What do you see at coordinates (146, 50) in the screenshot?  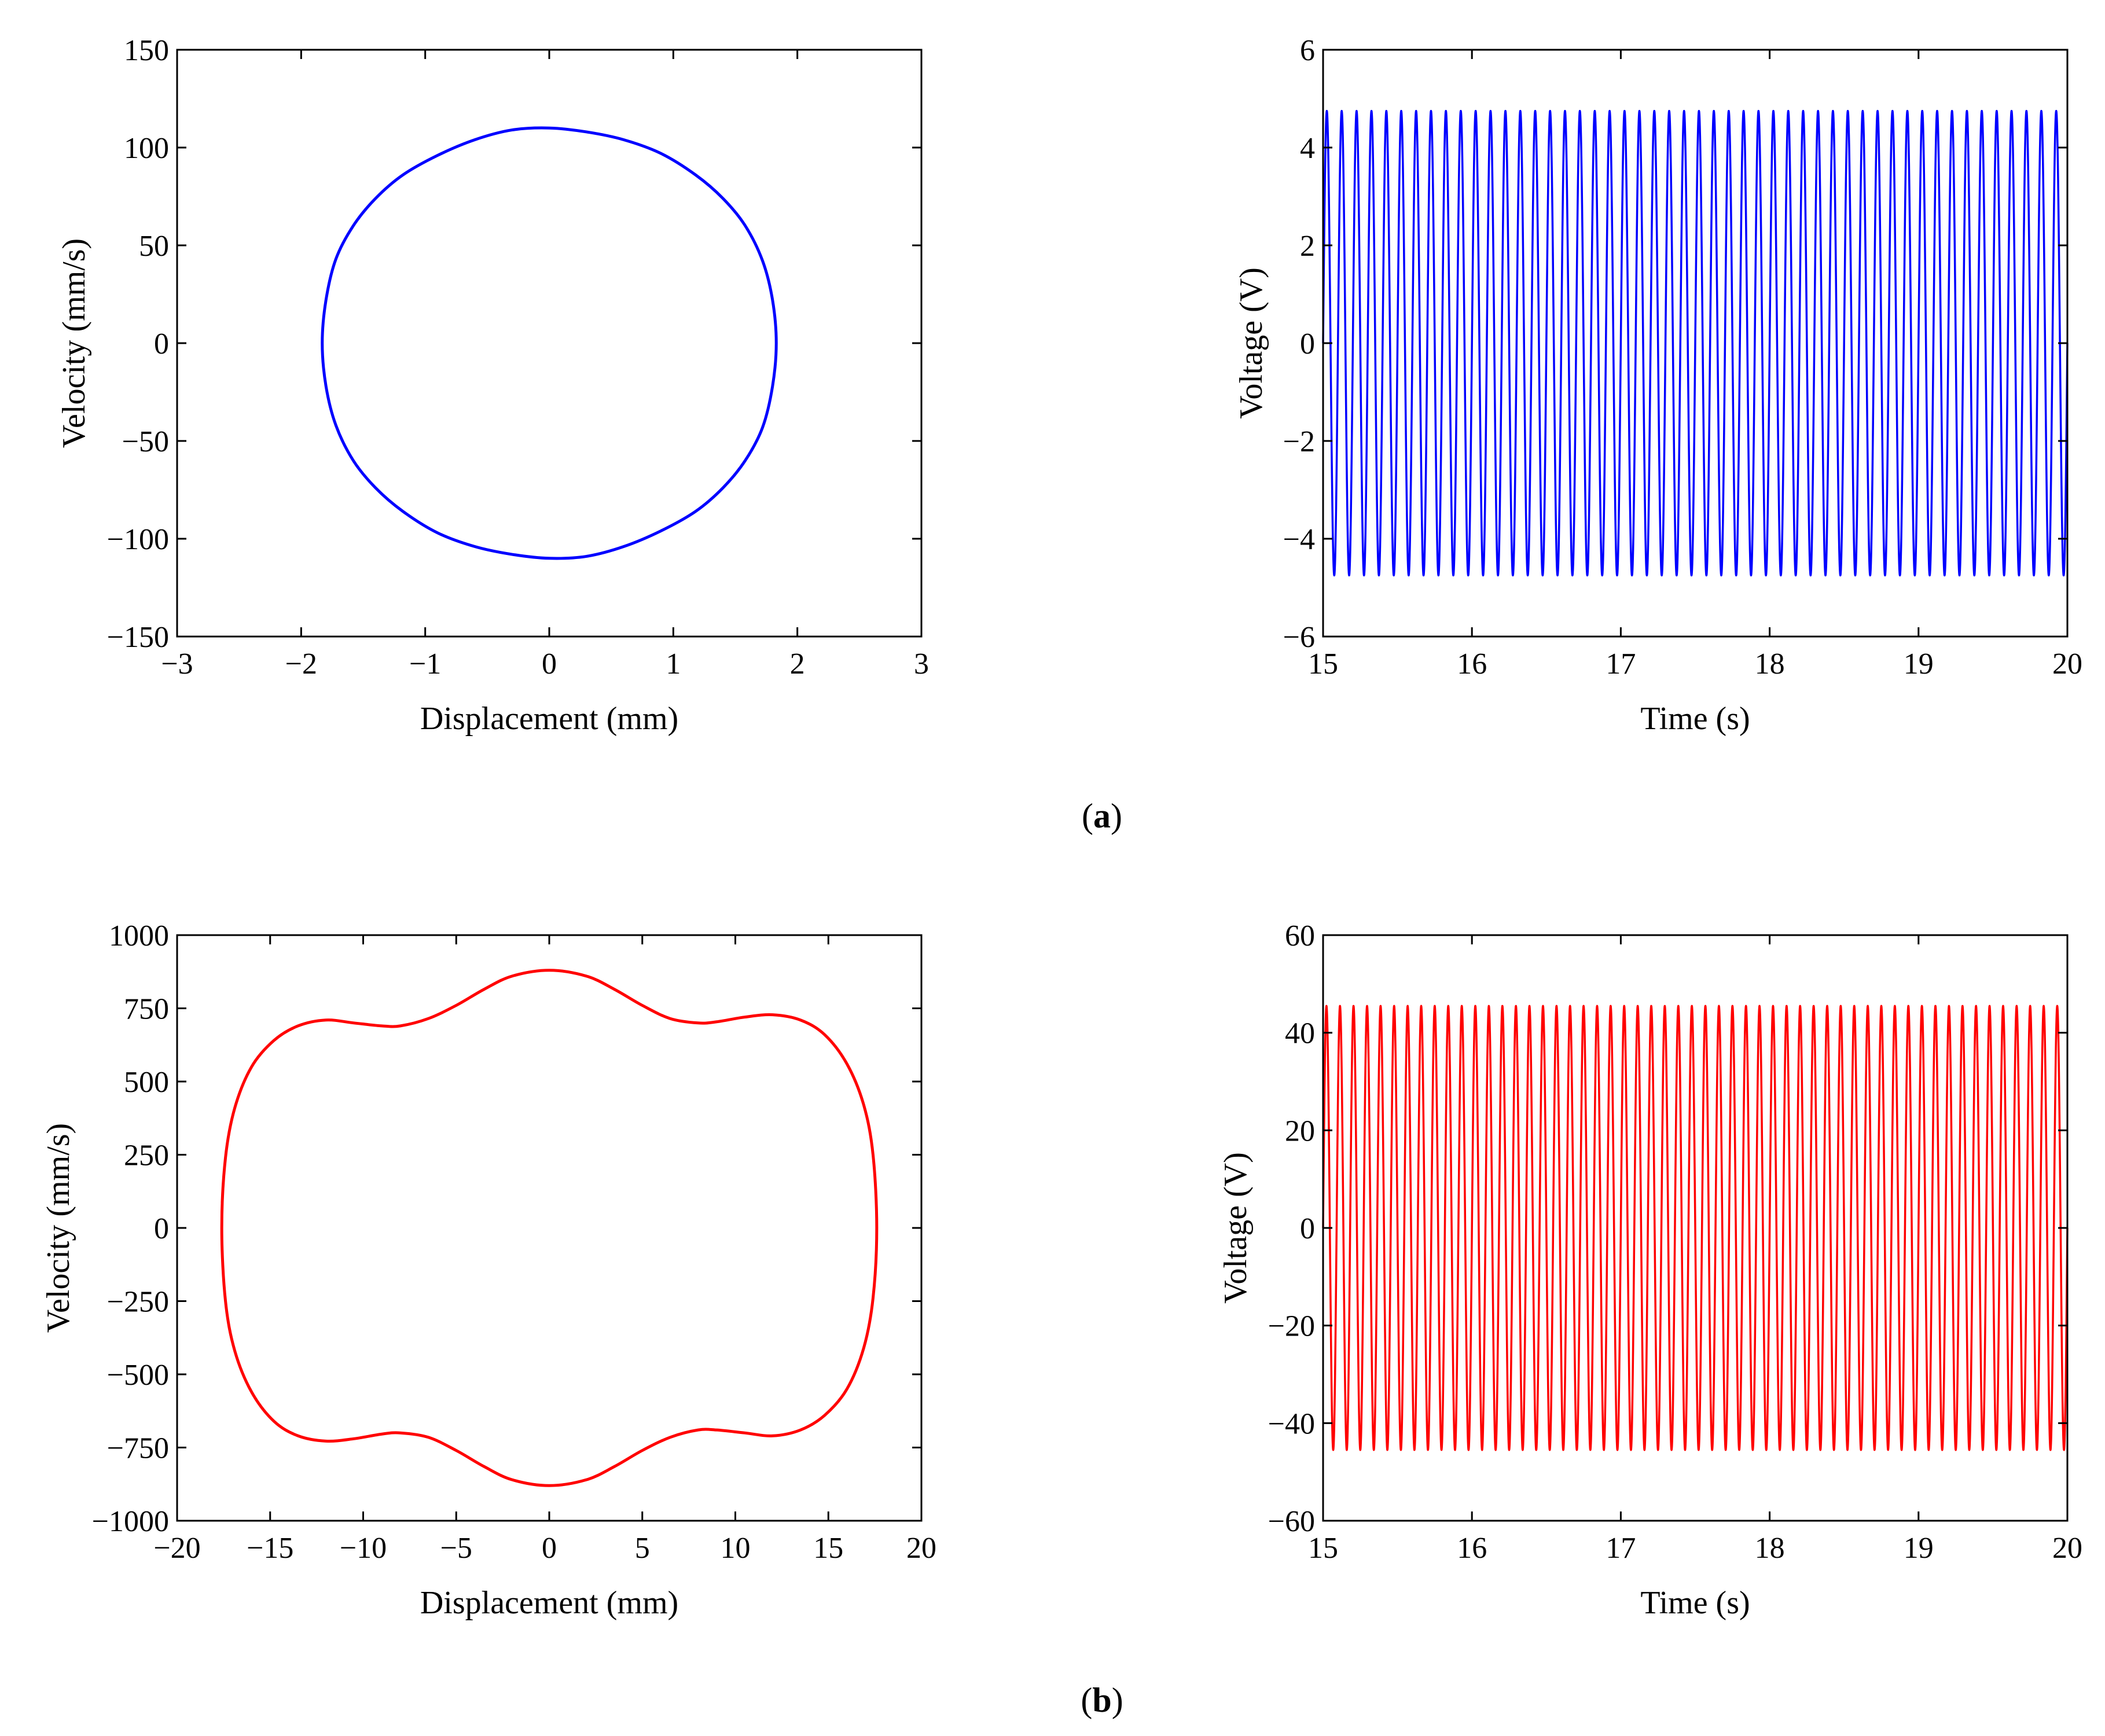 I see `a-phase-y-tick-label: 150` at bounding box center [146, 50].